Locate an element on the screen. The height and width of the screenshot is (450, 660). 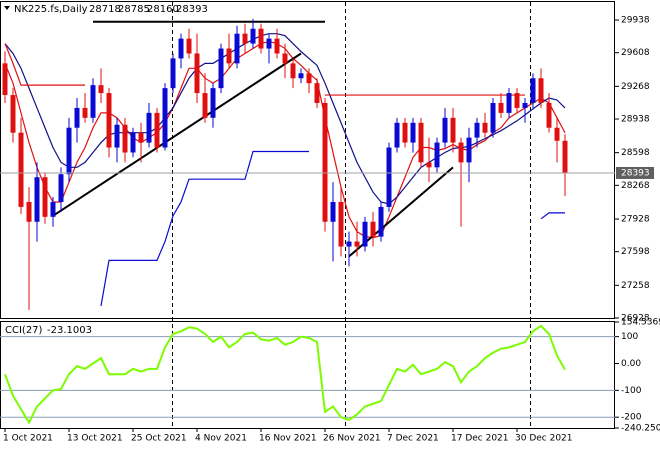
y-tick-label: -200 is located at coordinates (631, 418).